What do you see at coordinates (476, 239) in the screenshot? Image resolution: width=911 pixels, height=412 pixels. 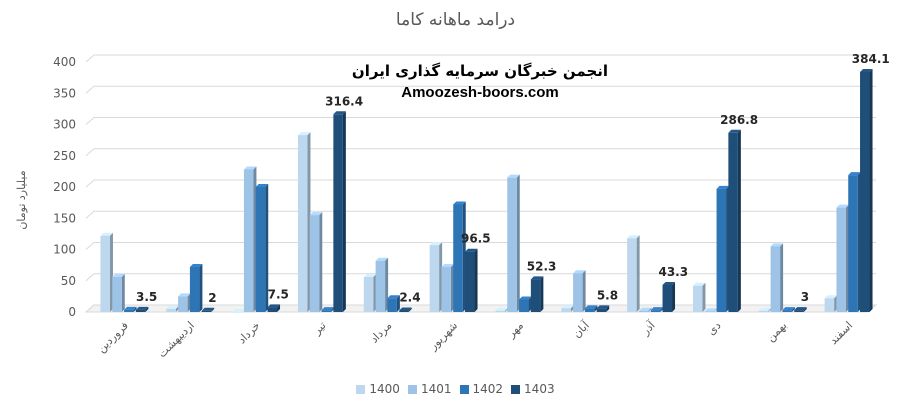 I see `data-label: 96.5` at bounding box center [476, 239].